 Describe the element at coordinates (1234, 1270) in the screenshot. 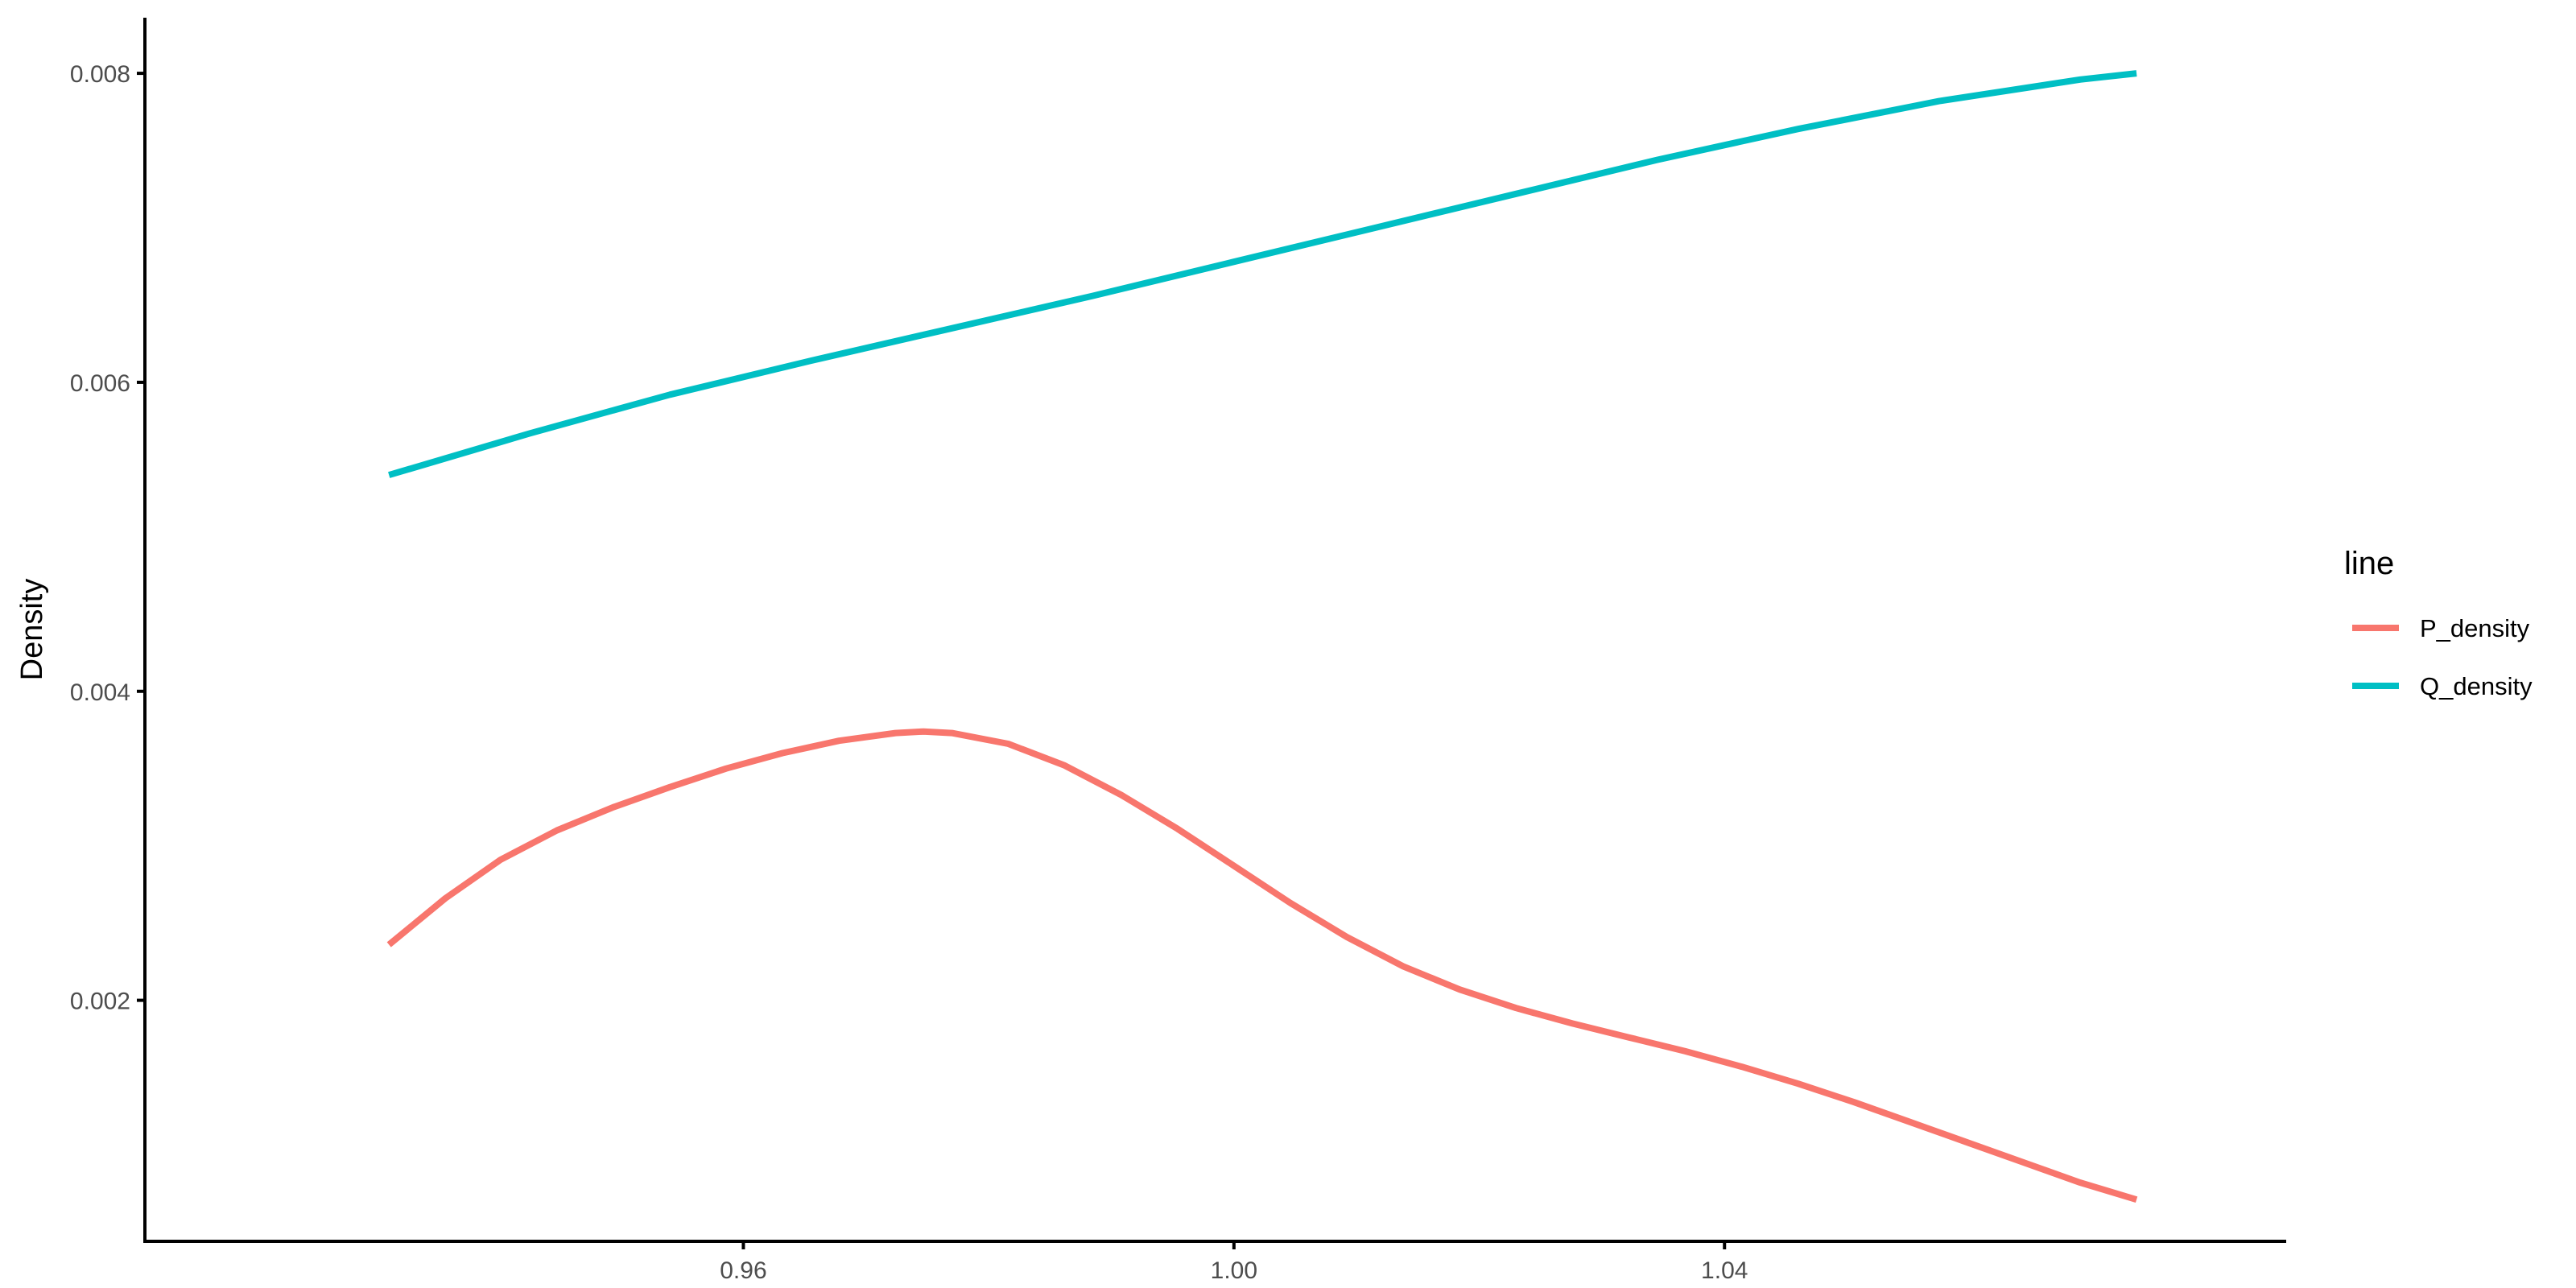

I see `x-tick-label: 1.00` at that location.